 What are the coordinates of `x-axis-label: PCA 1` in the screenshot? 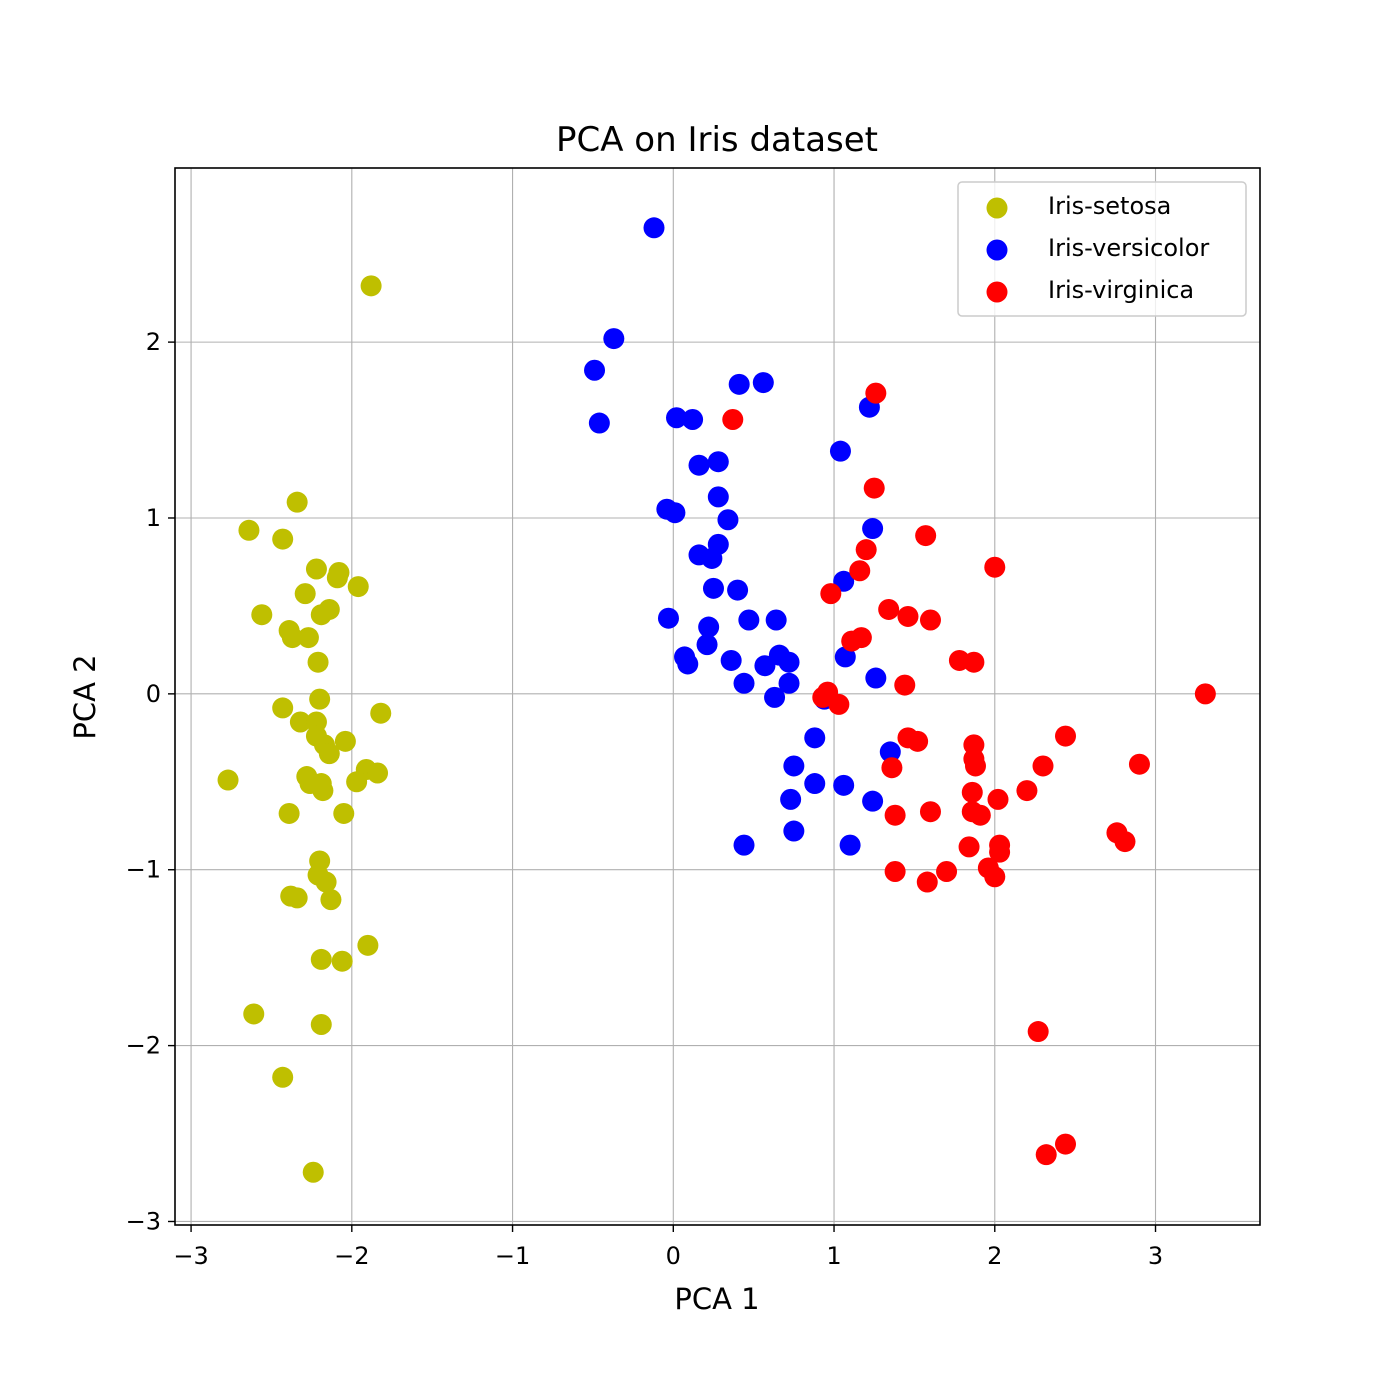 It's located at (716, 1299).